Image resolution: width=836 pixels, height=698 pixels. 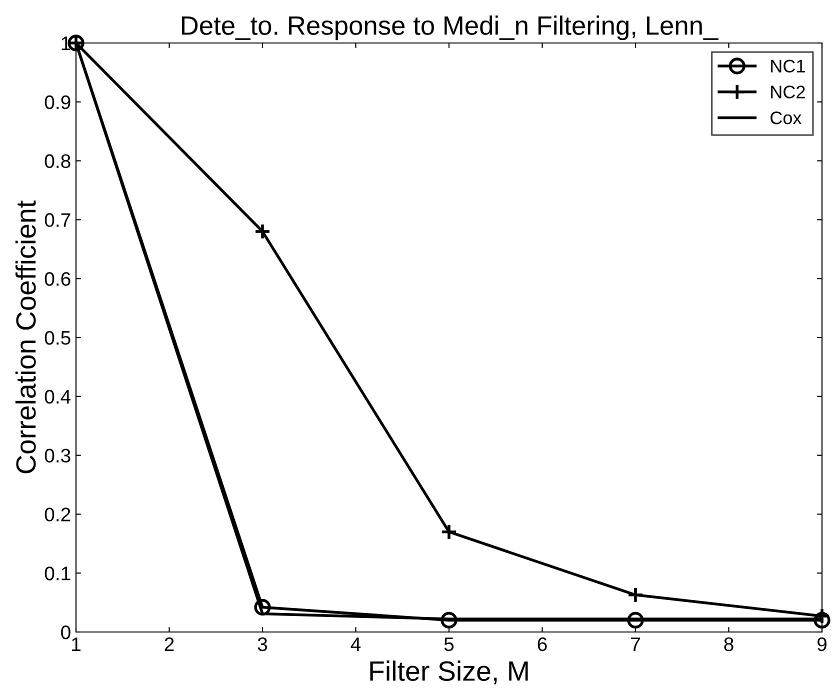 I want to click on y-tick-label: 0.8, so click(x=57, y=161).